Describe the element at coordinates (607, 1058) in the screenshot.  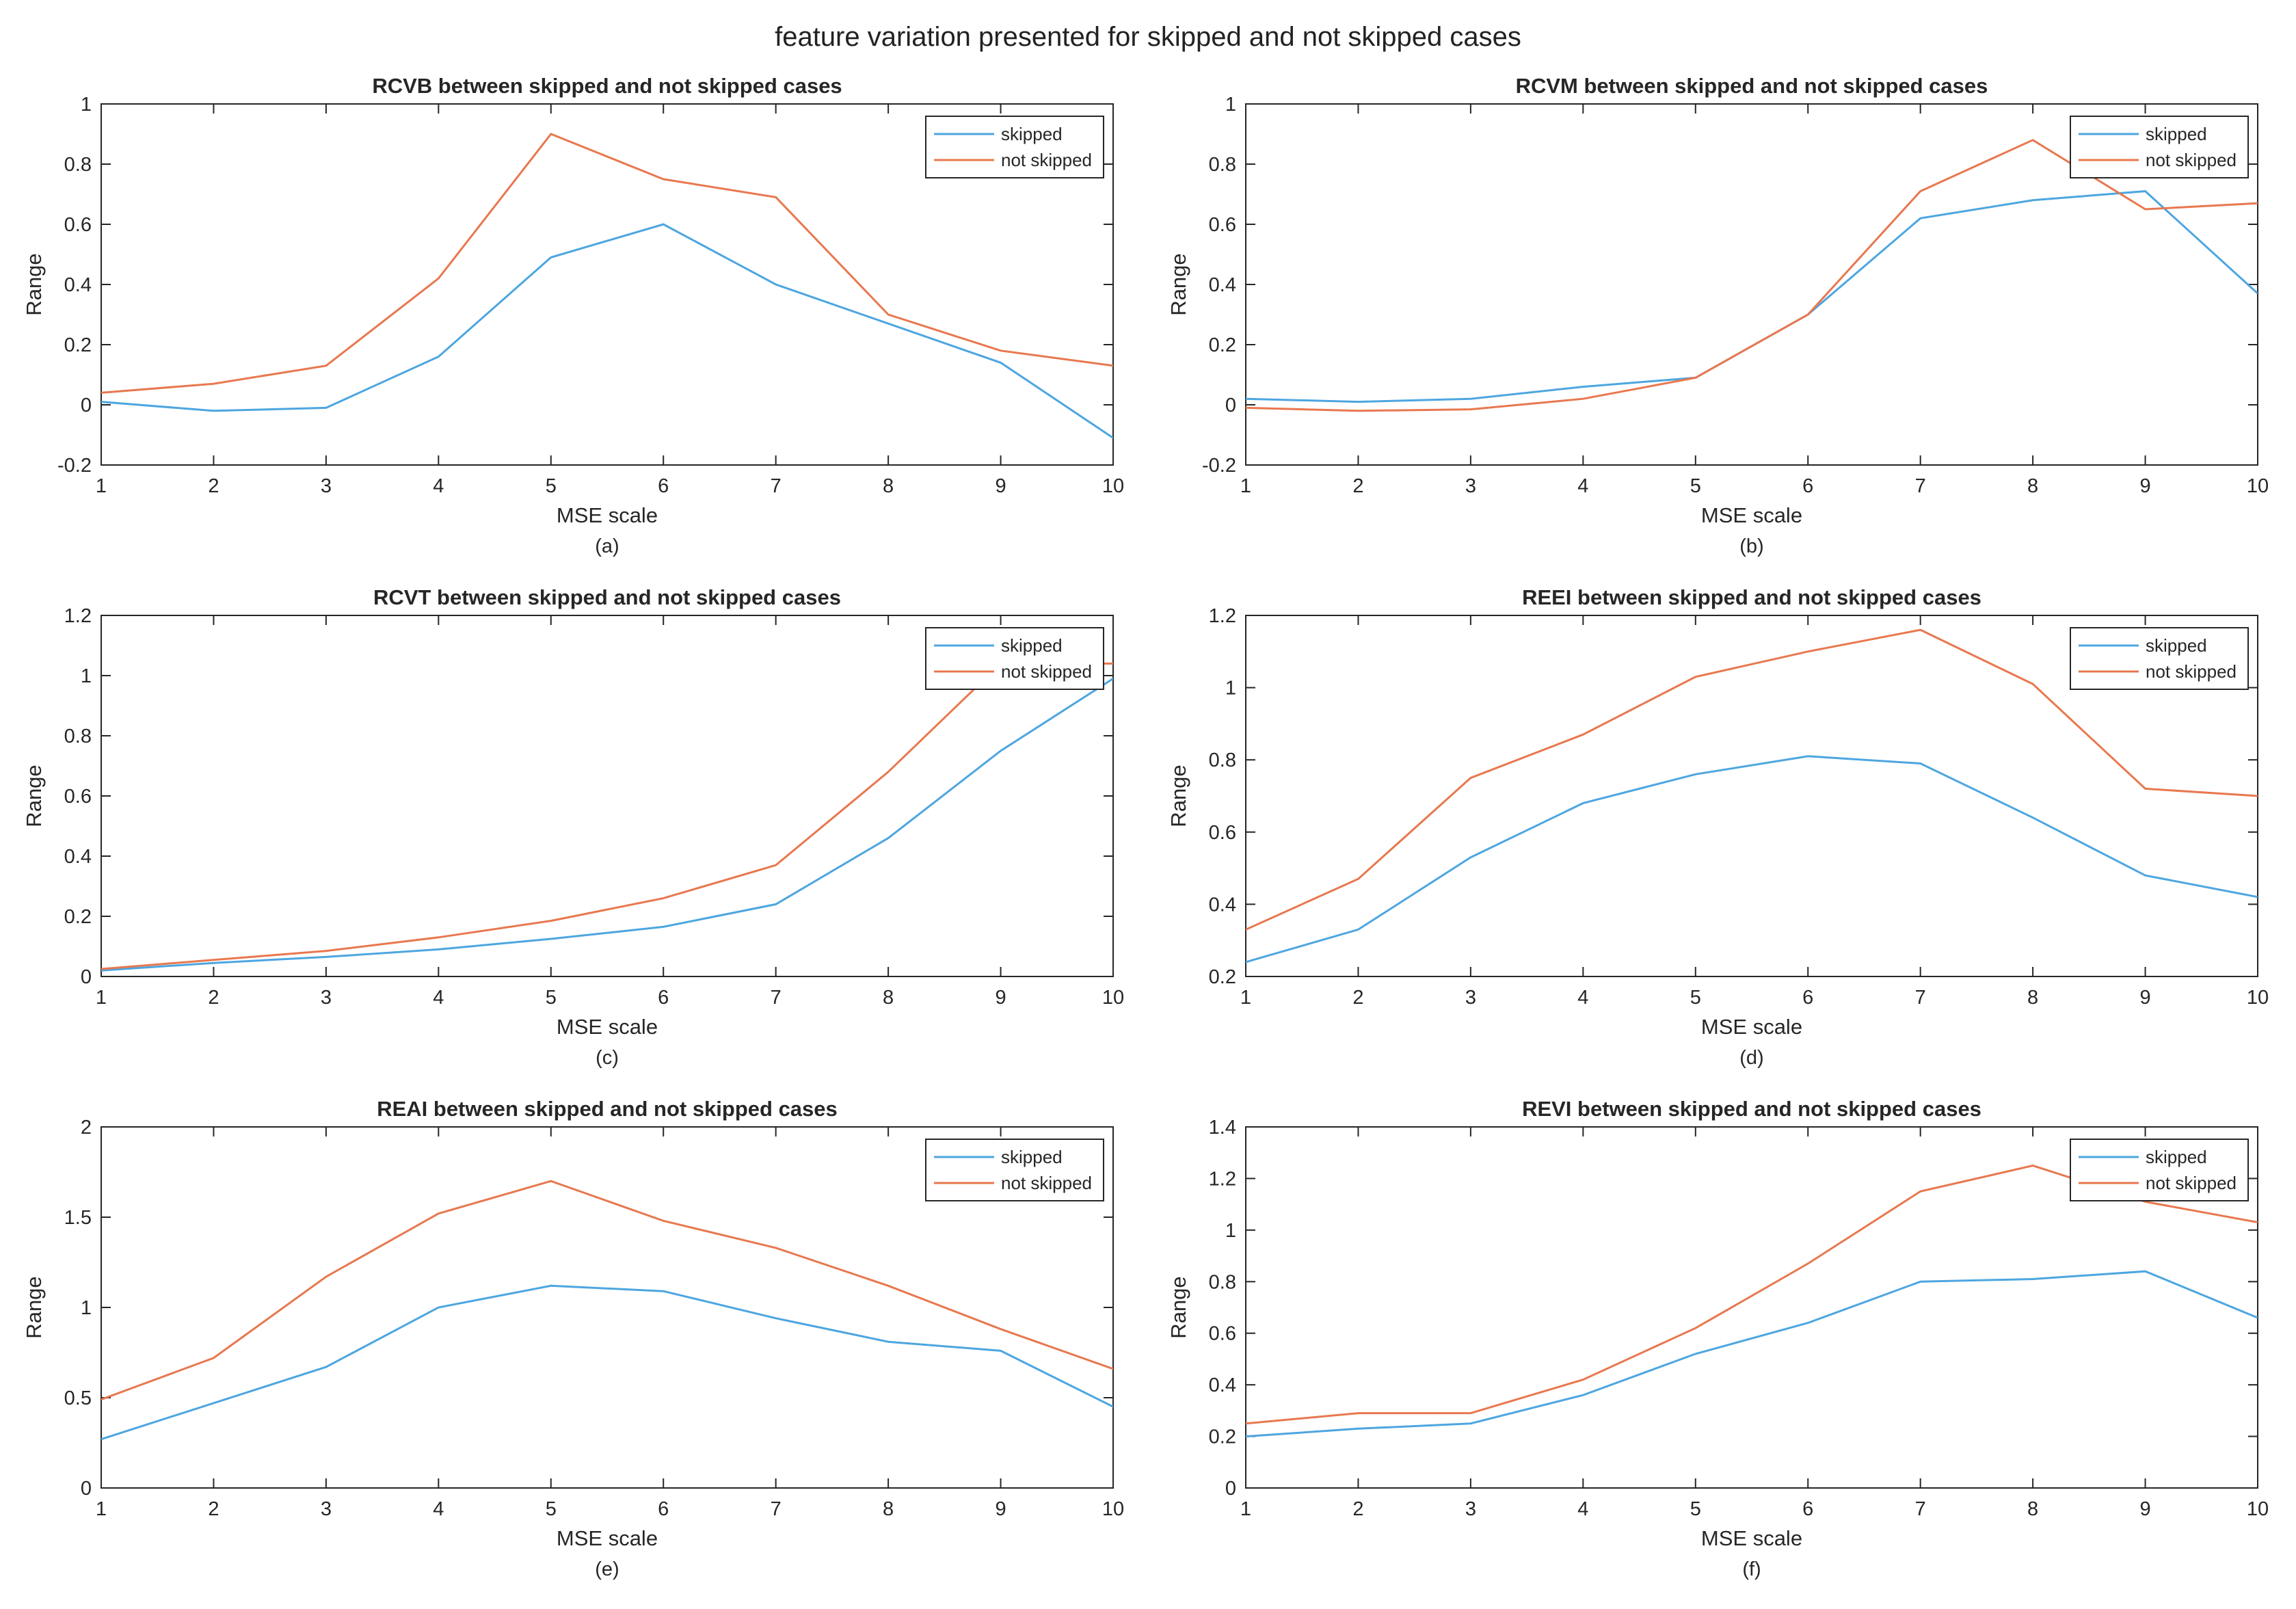
I see `chart-caption: (c)` at that location.